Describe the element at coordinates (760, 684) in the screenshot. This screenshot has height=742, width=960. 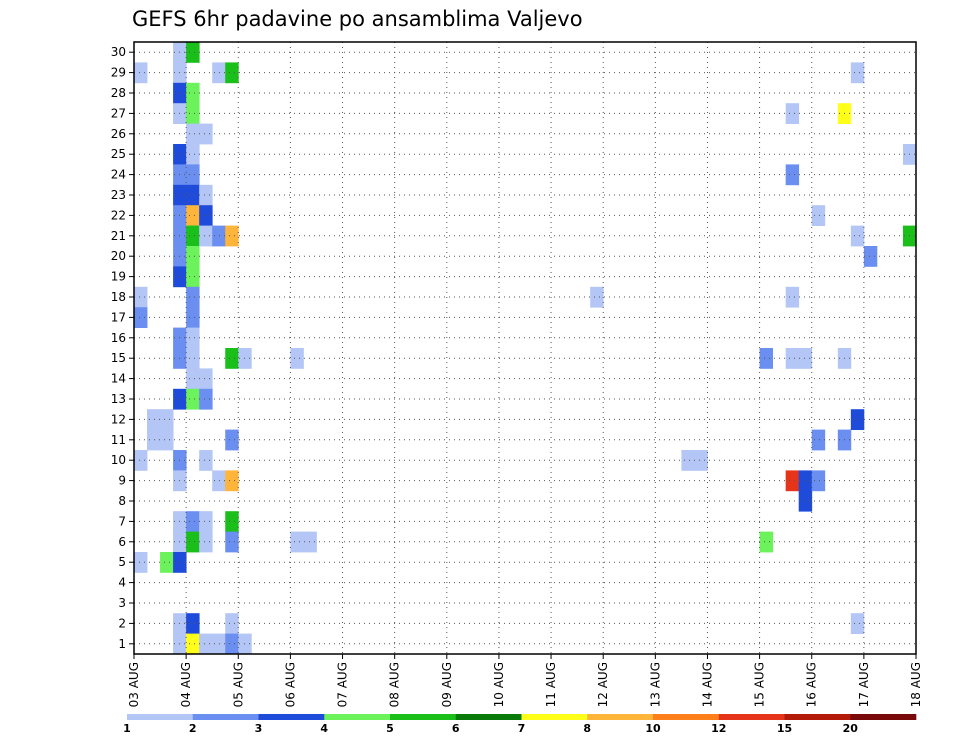
I see `x-tick-label: 15 AUG` at that location.